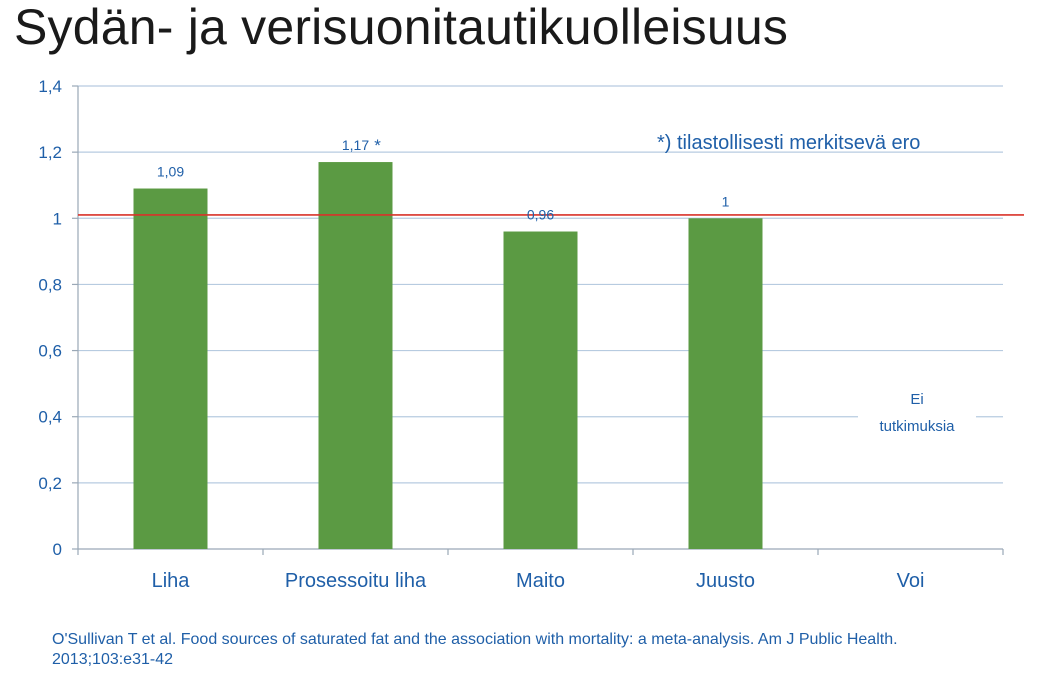 The width and height of the screenshot is (1050, 675). Describe the element at coordinates (50, 284) in the screenshot. I see `y-tick-label: 0,8` at that location.